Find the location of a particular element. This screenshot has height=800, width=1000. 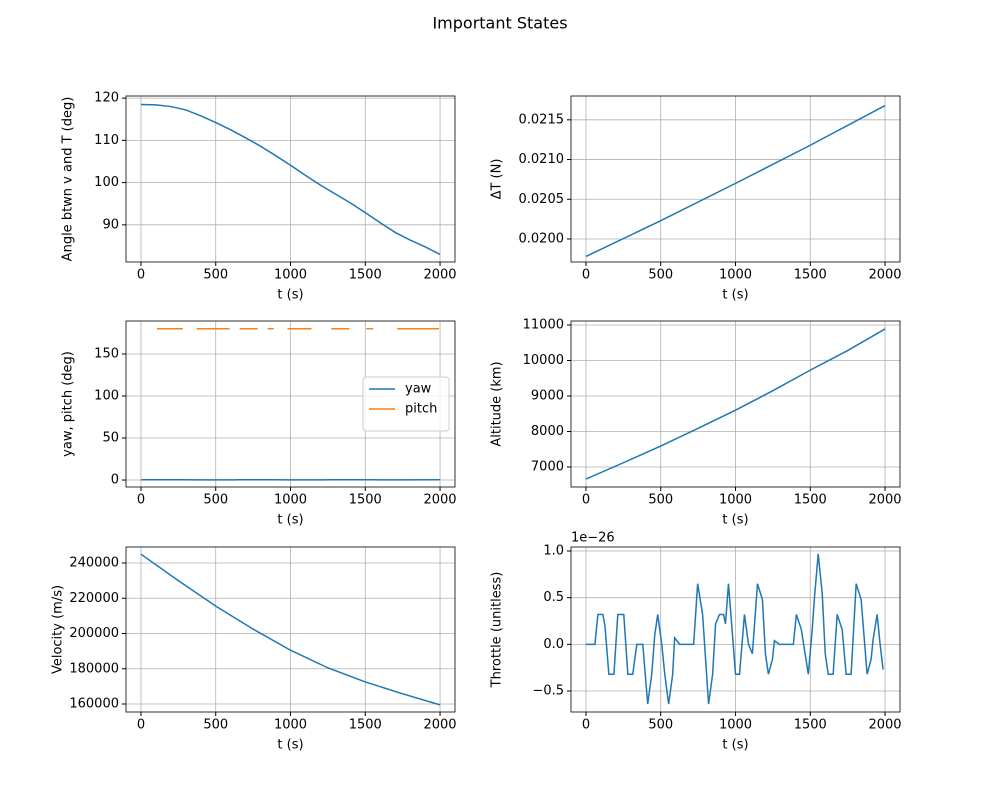

y-tick-label: 200000 is located at coordinates (94, 633).